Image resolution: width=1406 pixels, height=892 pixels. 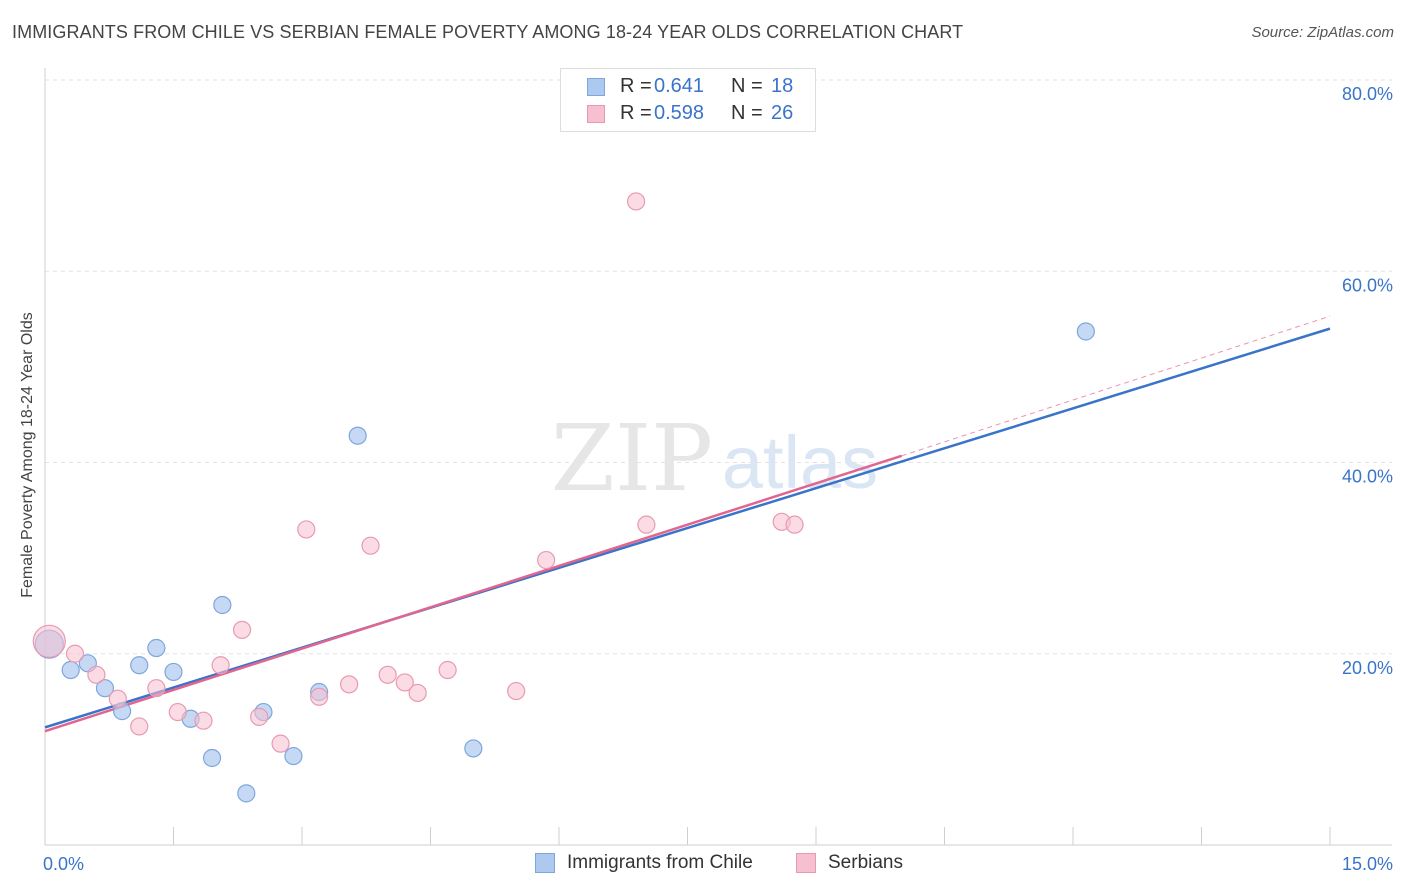 What do you see at coordinates (782, 113) in the screenshot?
I see `legend-n-value: 26` at bounding box center [782, 113].